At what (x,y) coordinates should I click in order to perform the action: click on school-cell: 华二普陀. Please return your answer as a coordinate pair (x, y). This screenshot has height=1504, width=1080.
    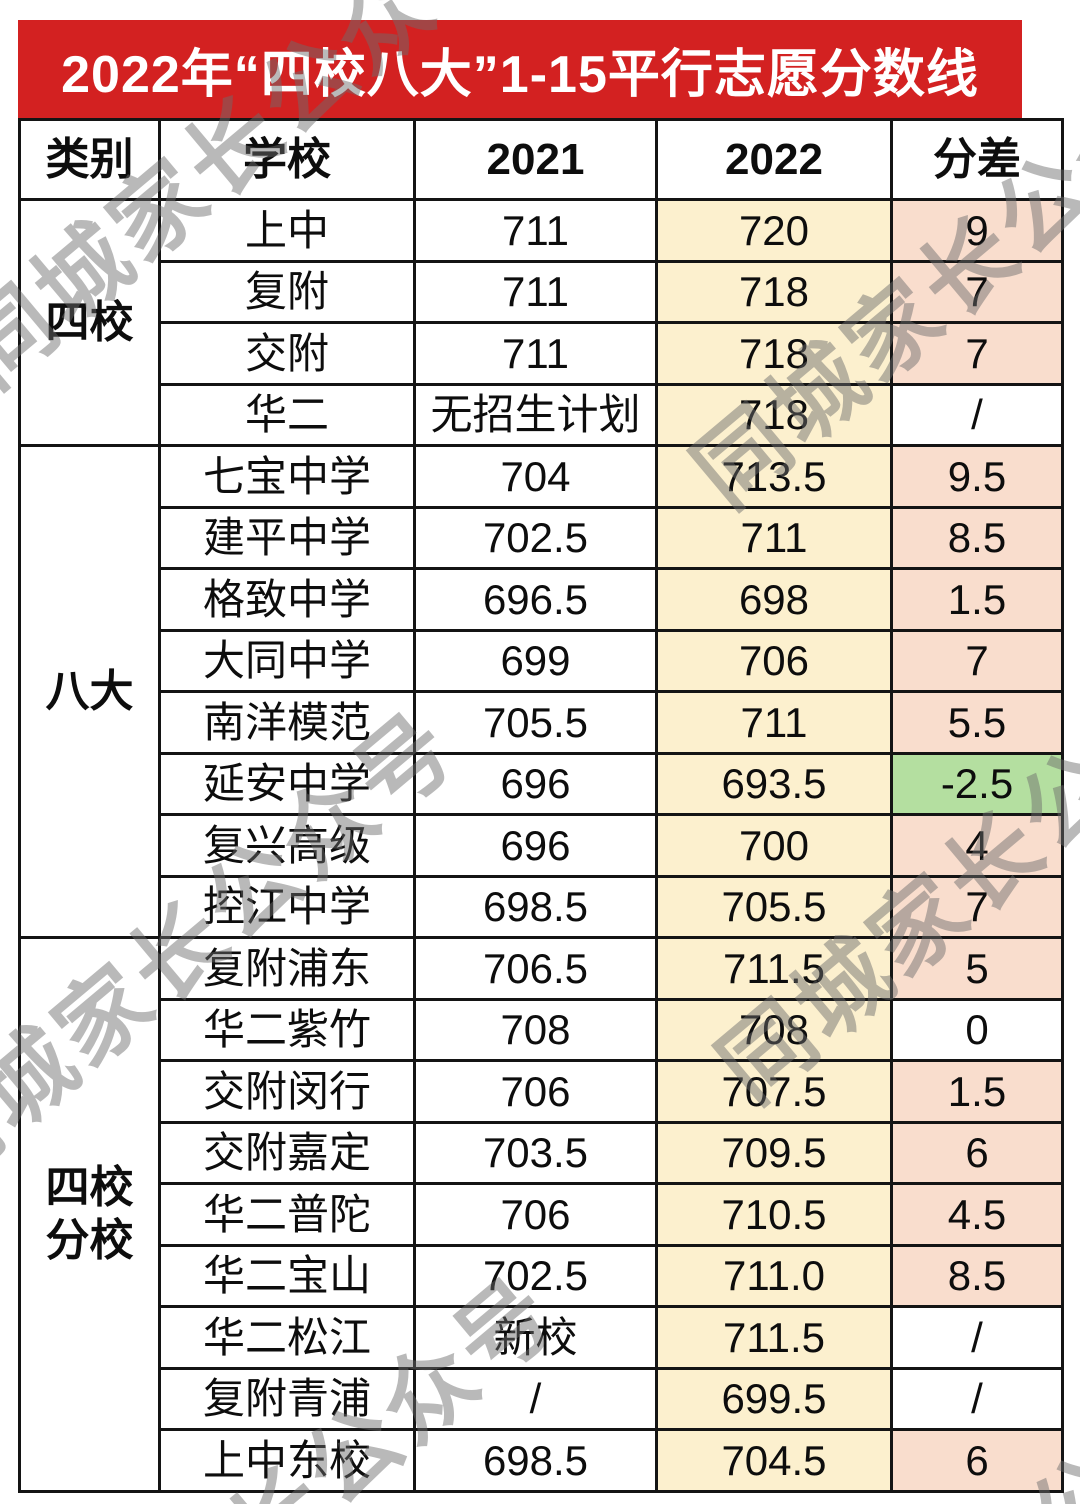
    Looking at the image, I should click on (287, 1214).